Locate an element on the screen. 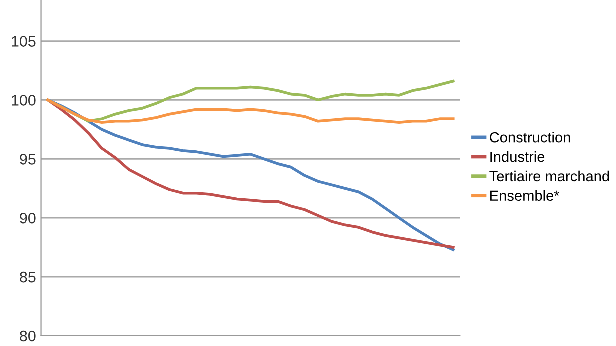 The image size is (616, 346). y-tick-label: 80 is located at coordinates (28, 336).